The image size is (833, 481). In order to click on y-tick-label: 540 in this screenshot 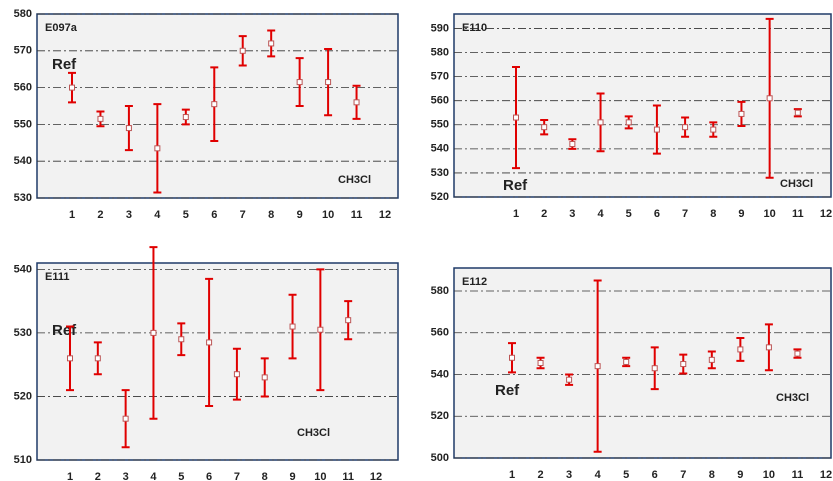, I will do `click(440, 149)`.